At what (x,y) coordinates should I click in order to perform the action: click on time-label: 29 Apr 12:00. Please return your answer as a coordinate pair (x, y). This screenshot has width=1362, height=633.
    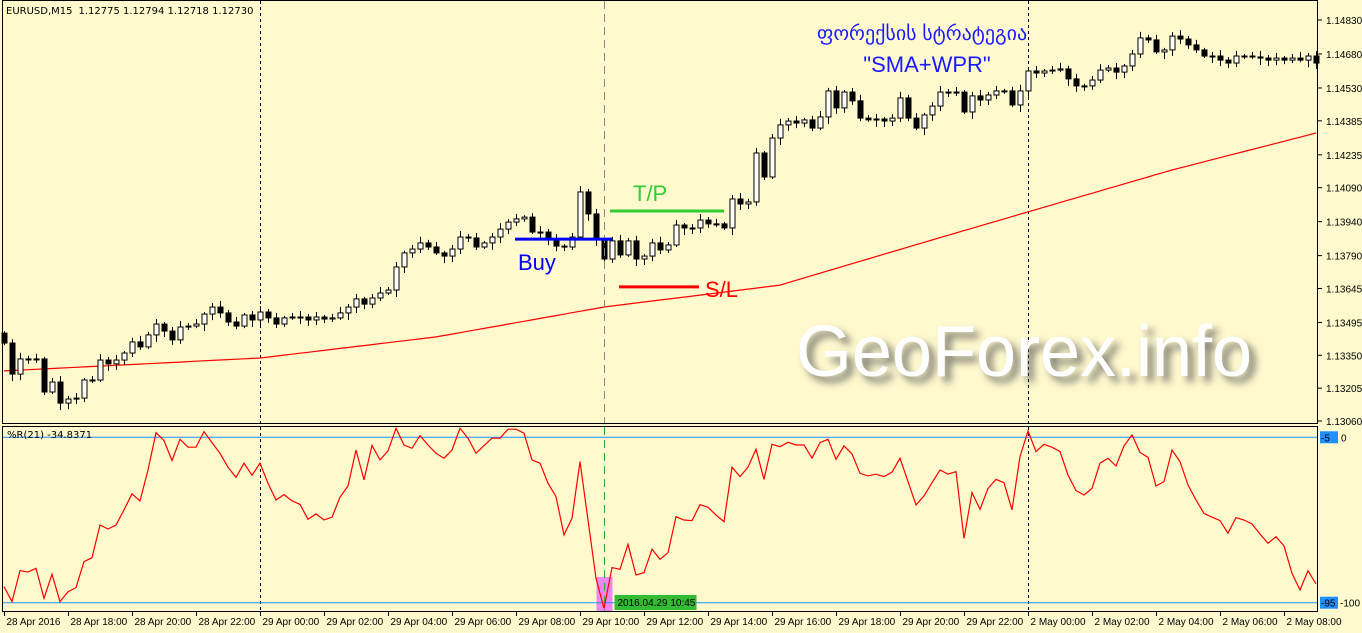
    Looking at the image, I should click on (675, 622).